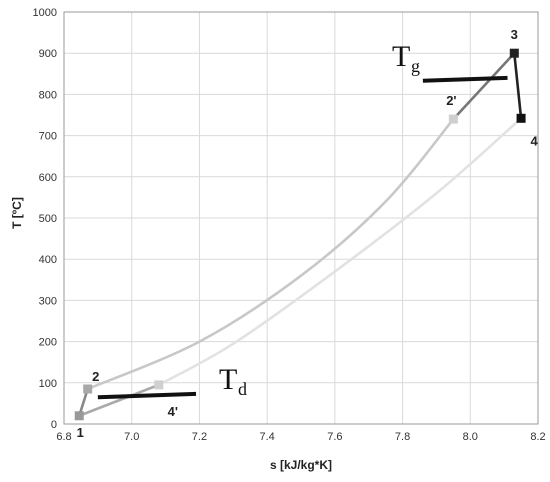 This screenshot has height=482, width=550. I want to click on annotation-subscript-g: g, so click(415, 66).